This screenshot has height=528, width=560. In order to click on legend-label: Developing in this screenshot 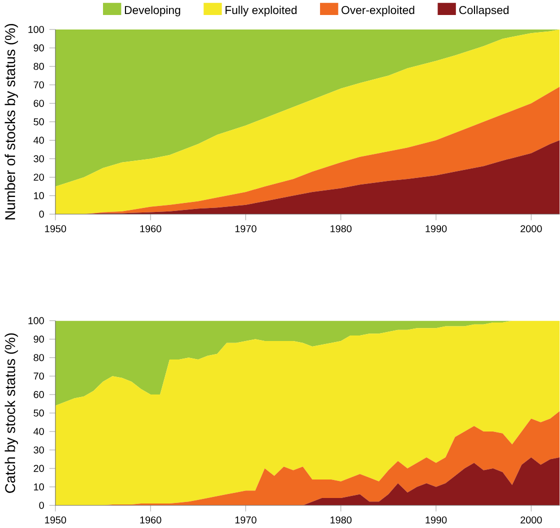, I will do `click(152, 11)`.